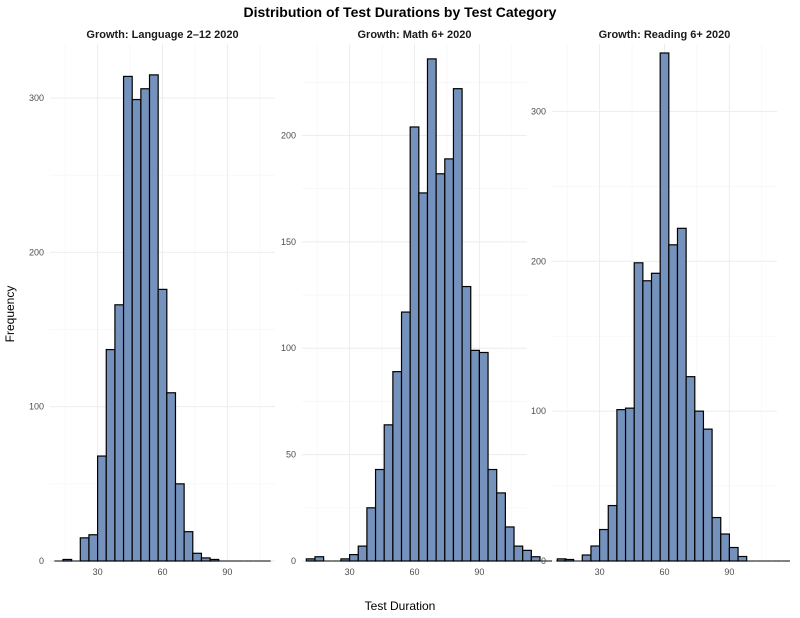 The width and height of the screenshot is (800, 618). What do you see at coordinates (400, 606) in the screenshot?
I see `x-axis-label: Test Duration` at bounding box center [400, 606].